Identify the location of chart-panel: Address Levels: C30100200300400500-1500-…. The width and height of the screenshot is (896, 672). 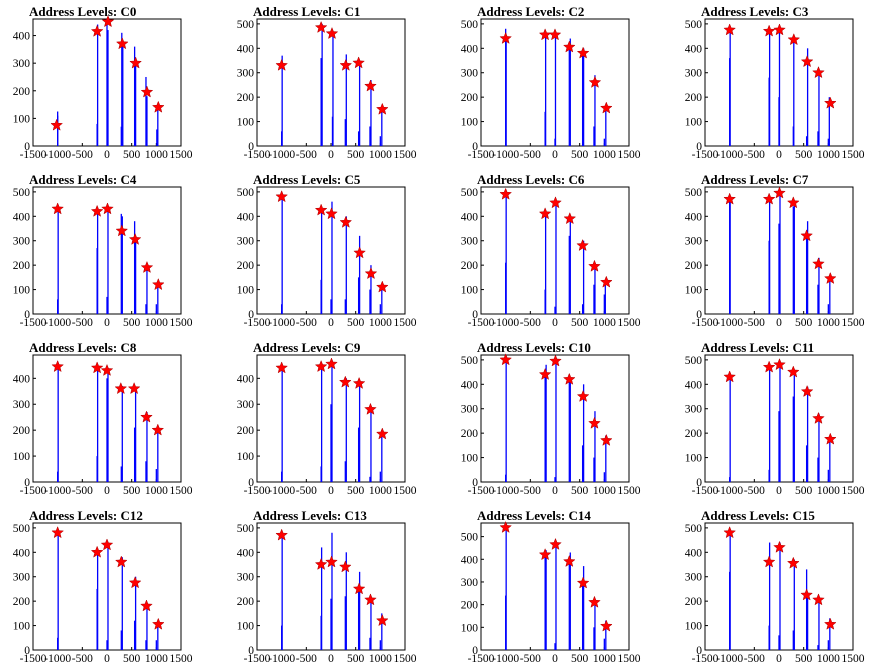
(775, 82).